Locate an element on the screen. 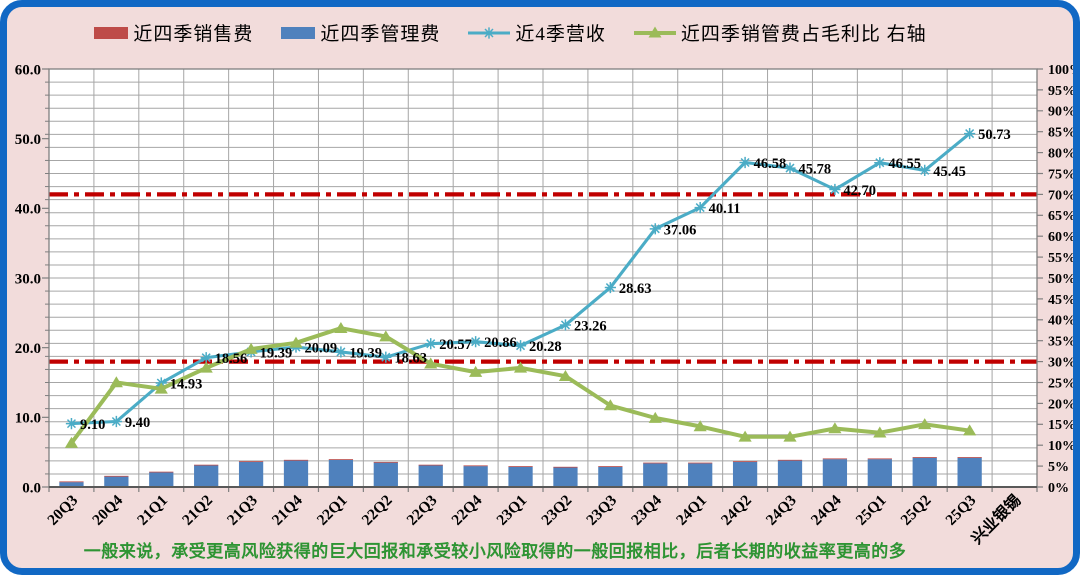  svg-text: 40% is located at coordinates (1062, 321).